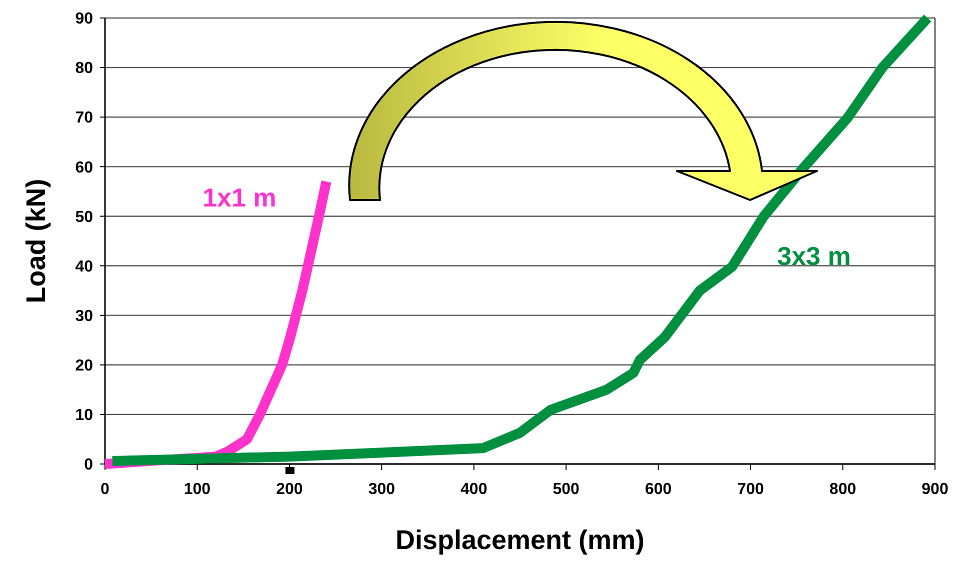 This screenshot has height=561, width=973. I want to click on x-tick-label: 600, so click(658, 489).